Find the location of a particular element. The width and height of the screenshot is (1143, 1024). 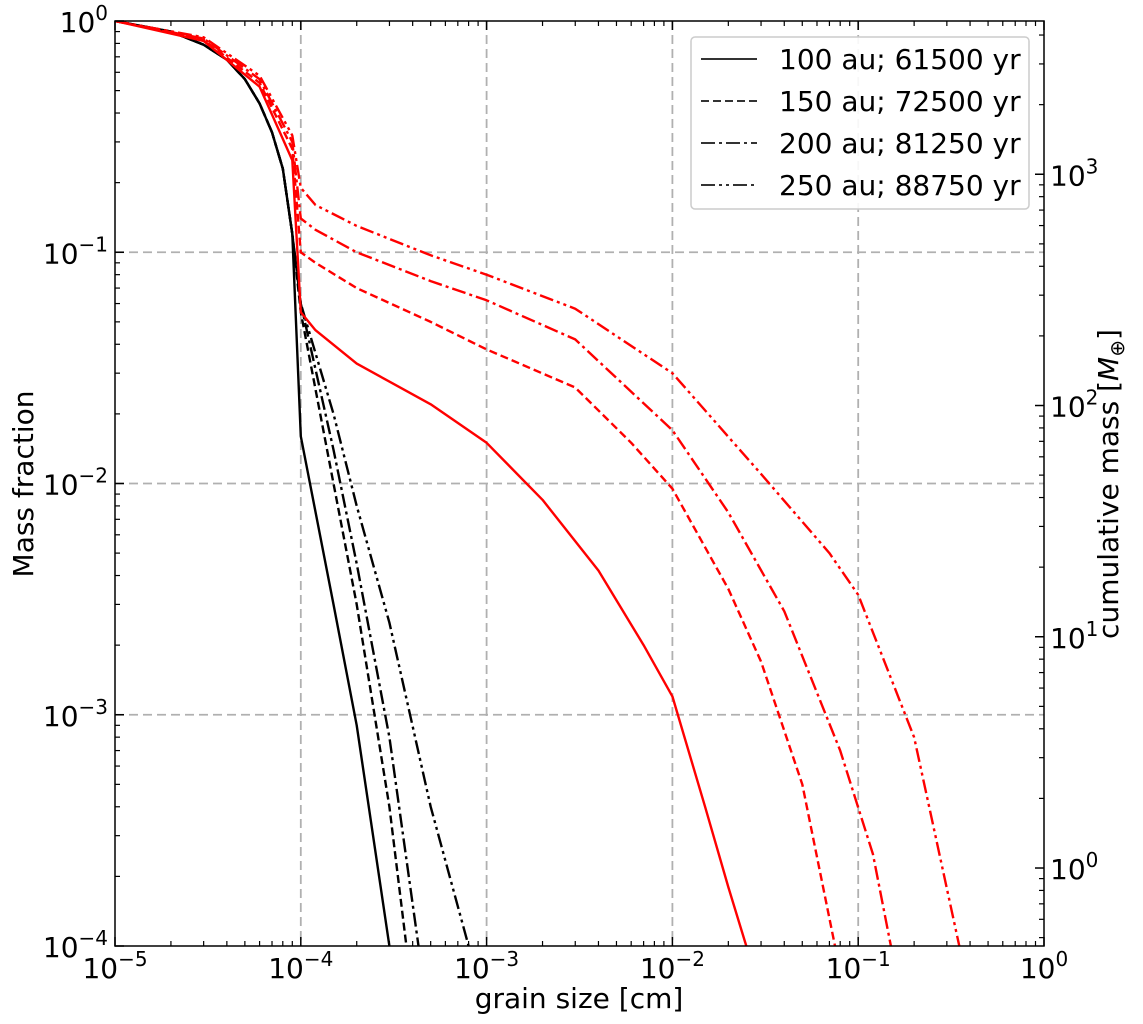

x-tick-label-exponent: −2 is located at coordinates (689, 959).